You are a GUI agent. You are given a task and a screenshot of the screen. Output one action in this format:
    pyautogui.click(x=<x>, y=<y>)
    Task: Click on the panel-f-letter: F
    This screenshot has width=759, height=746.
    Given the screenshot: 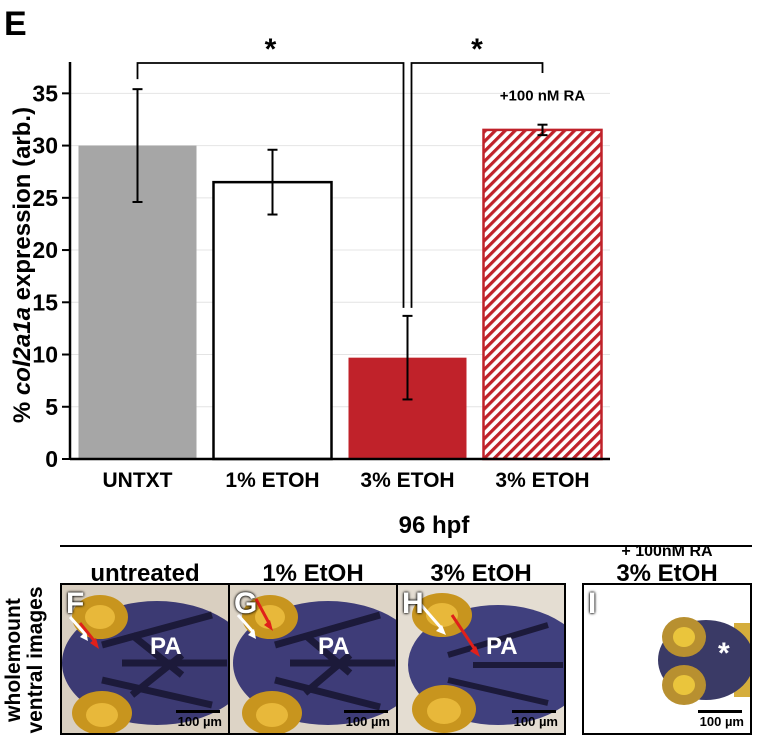 What is the action you would take?
    pyautogui.click(x=75, y=603)
    